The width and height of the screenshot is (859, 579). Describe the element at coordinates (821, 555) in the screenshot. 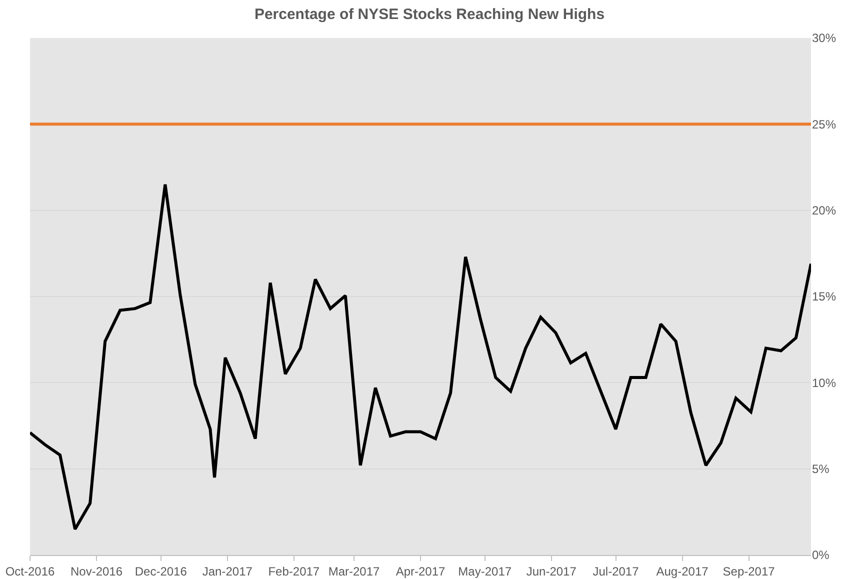

I see `y-tick-label: 0%` at that location.